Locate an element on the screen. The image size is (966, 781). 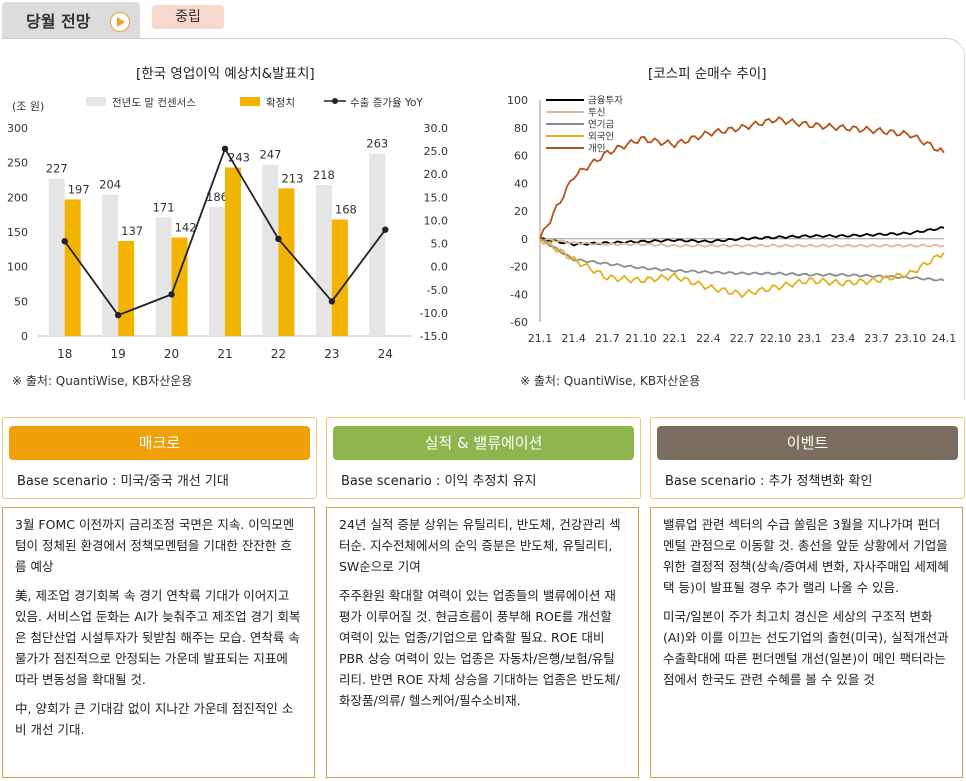
stance-badge: 중립 is located at coordinates (188, 17).